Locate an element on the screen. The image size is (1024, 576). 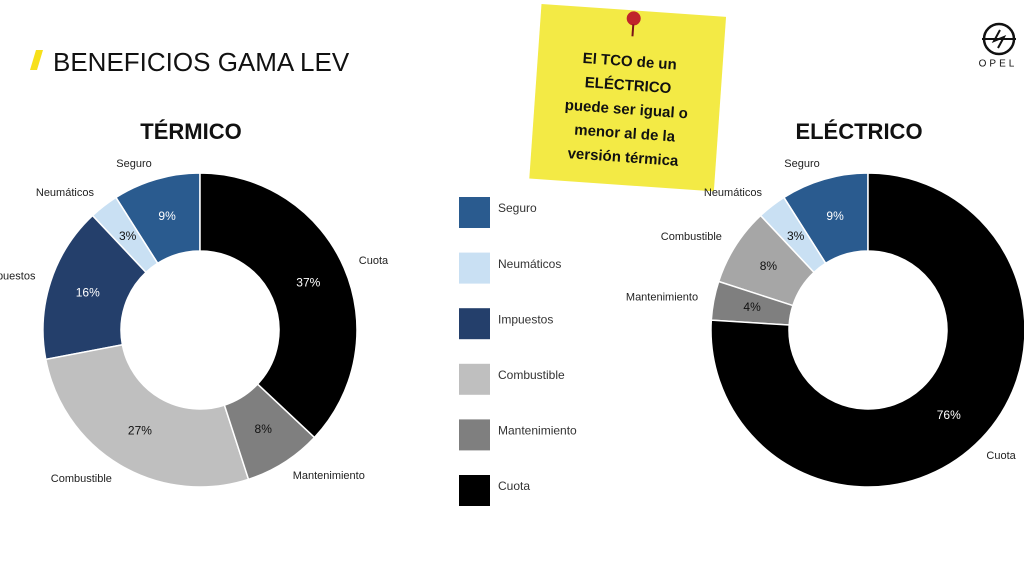
legend-label: Neumáticos is located at coordinates (529, 264).